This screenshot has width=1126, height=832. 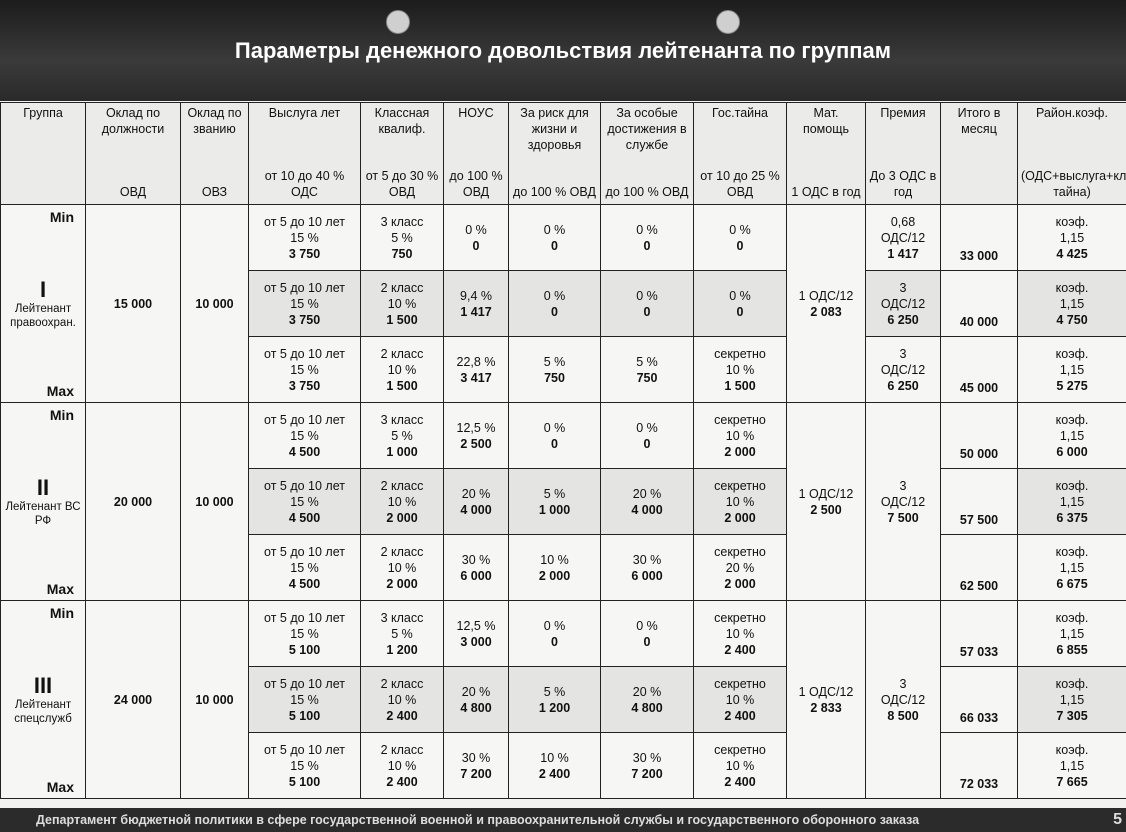 What do you see at coordinates (133, 303) in the screenshot?
I see `salary-position: 15 000` at bounding box center [133, 303].